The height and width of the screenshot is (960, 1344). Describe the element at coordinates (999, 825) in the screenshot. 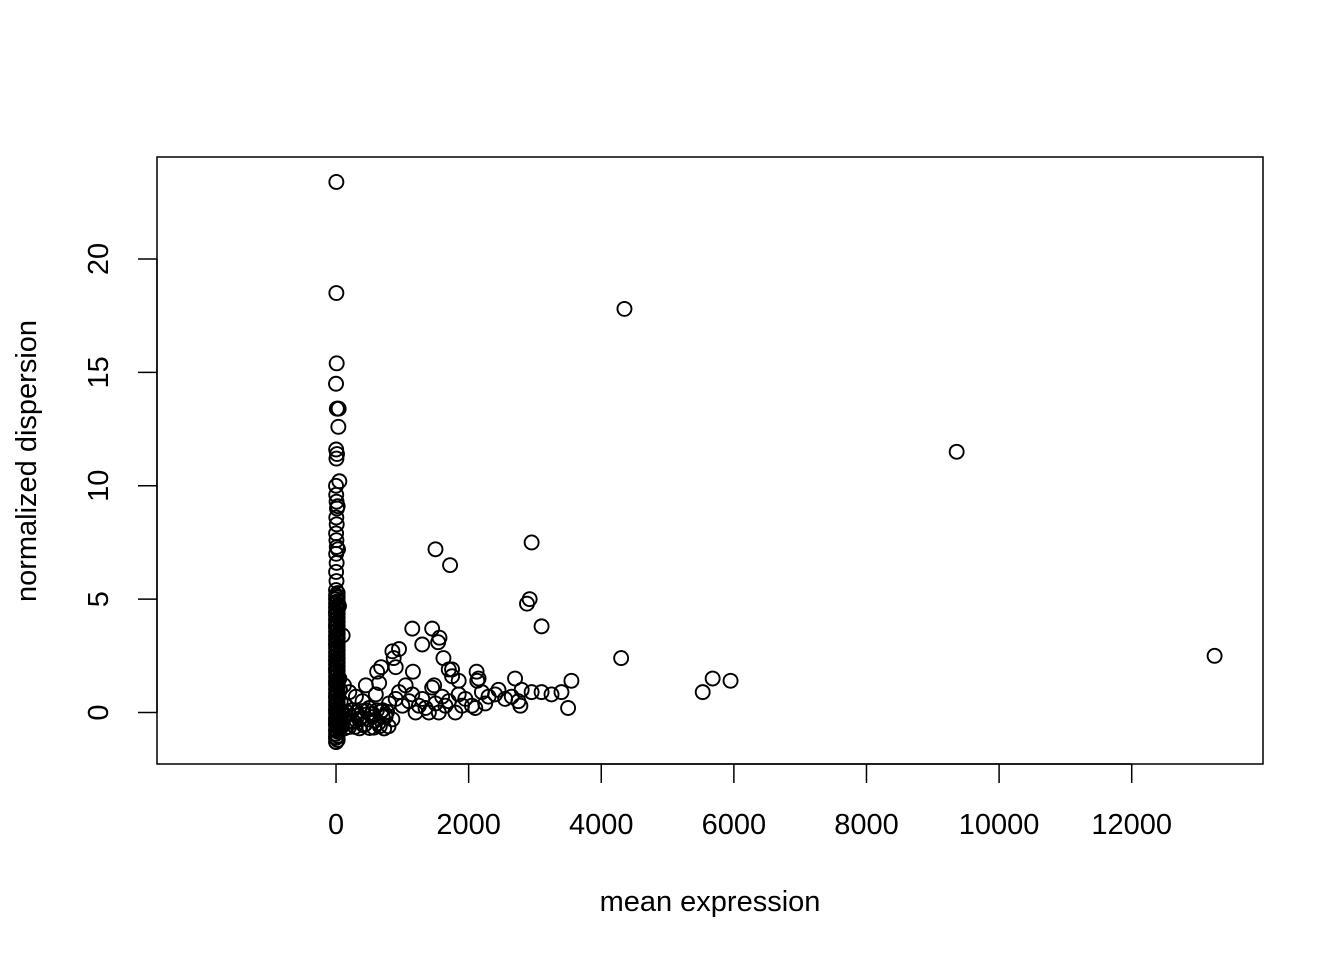

I see `x-tick-label: 10000` at that location.